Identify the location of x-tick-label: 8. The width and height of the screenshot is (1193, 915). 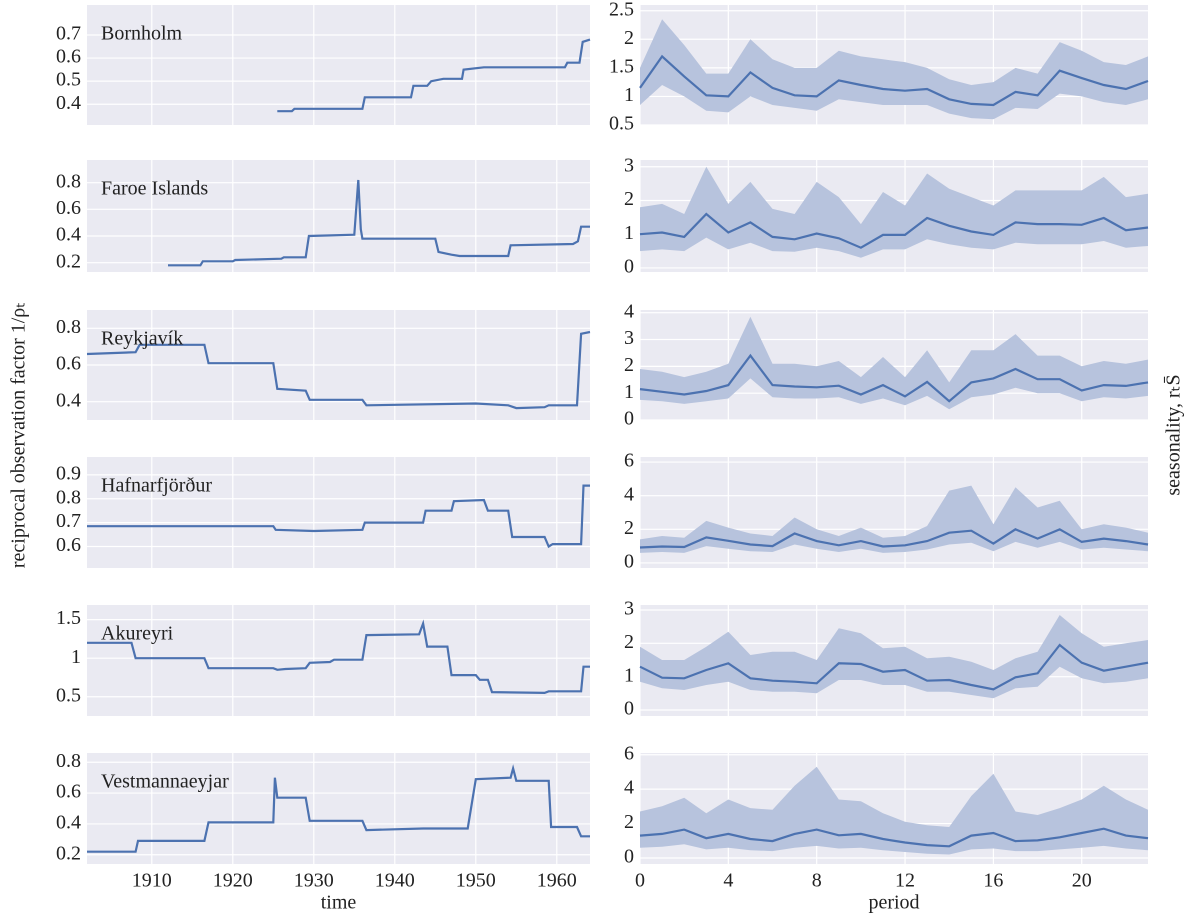
(817, 881).